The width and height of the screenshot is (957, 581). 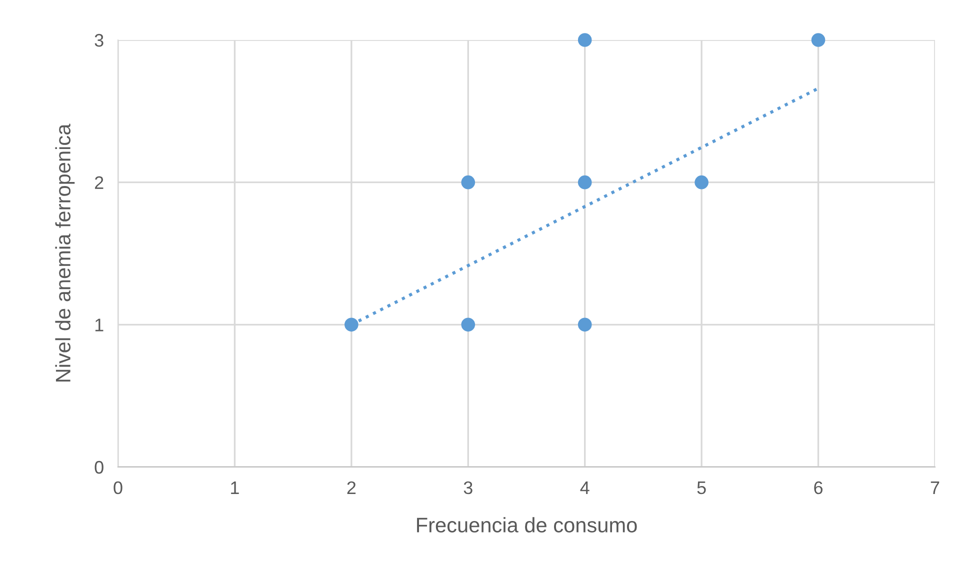 What do you see at coordinates (935, 488) in the screenshot?
I see `x-tick-label: 7` at bounding box center [935, 488].